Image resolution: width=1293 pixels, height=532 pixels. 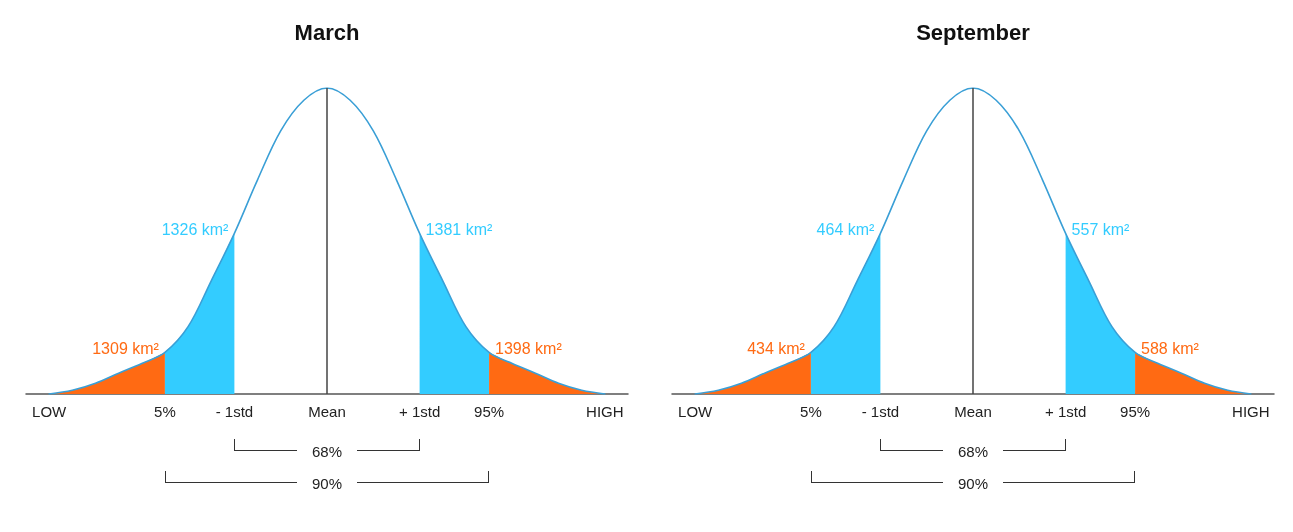 I want to click on annotation: 1309 km², so click(x=126, y=348).